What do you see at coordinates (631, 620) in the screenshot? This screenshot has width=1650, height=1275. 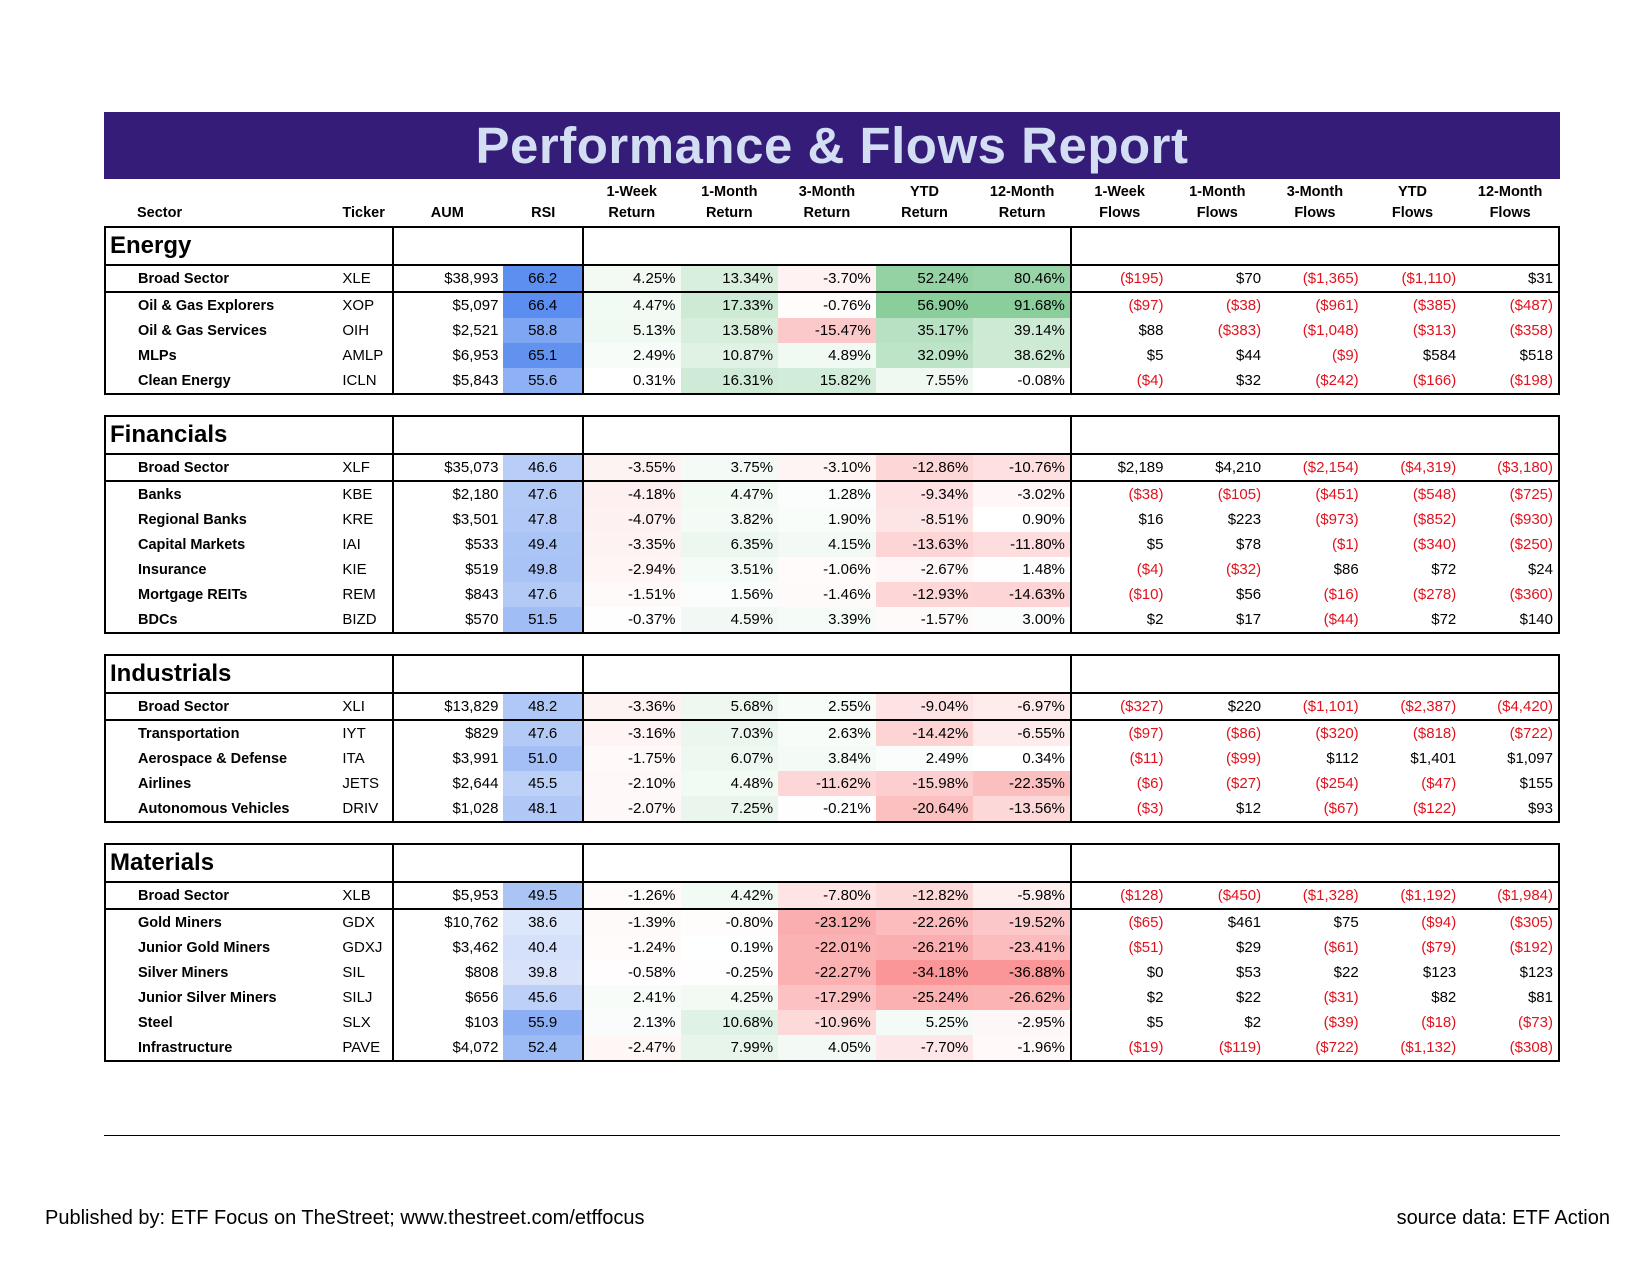 I see `1w-return-value: -0.37%` at bounding box center [631, 620].